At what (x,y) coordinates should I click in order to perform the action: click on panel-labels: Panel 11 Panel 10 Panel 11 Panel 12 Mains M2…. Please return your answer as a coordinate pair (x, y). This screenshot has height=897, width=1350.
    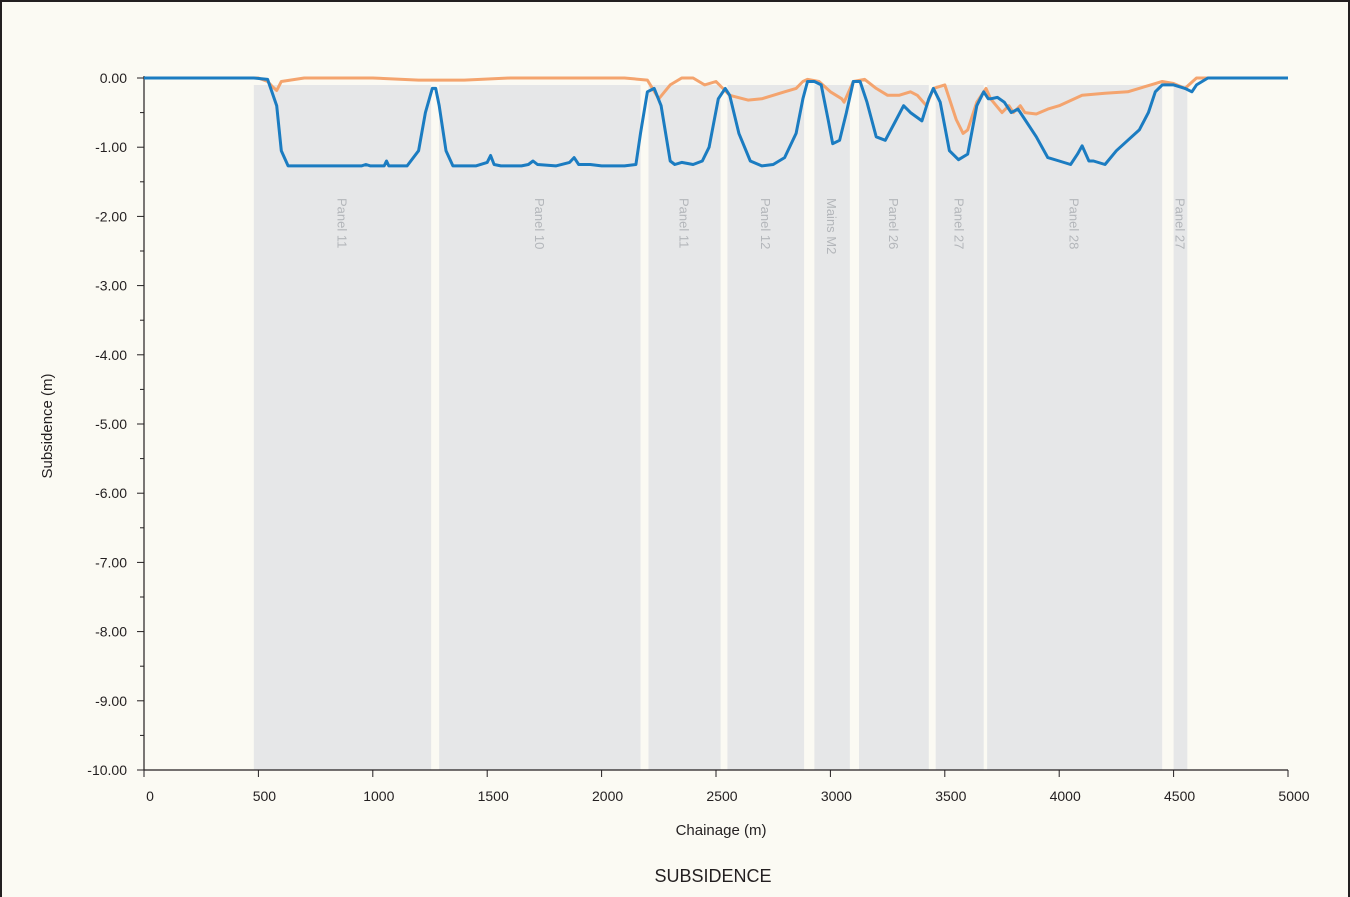
    Looking at the image, I should click on (760, 226).